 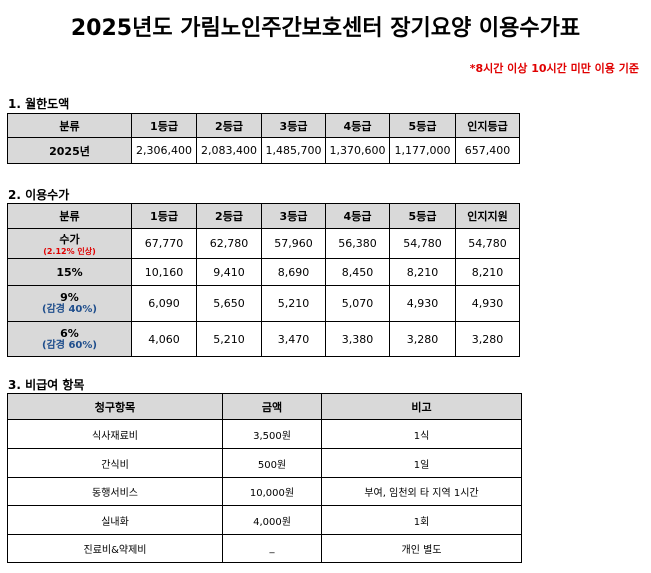 What do you see at coordinates (357, 339) in the screenshot?
I see `table-cell: 3,380` at bounding box center [357, 339].